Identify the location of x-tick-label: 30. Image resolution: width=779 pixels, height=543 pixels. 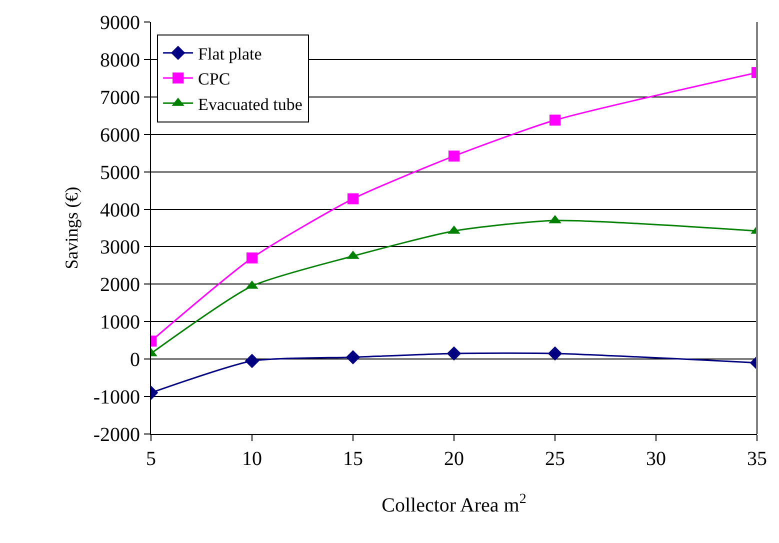
(656, 459).